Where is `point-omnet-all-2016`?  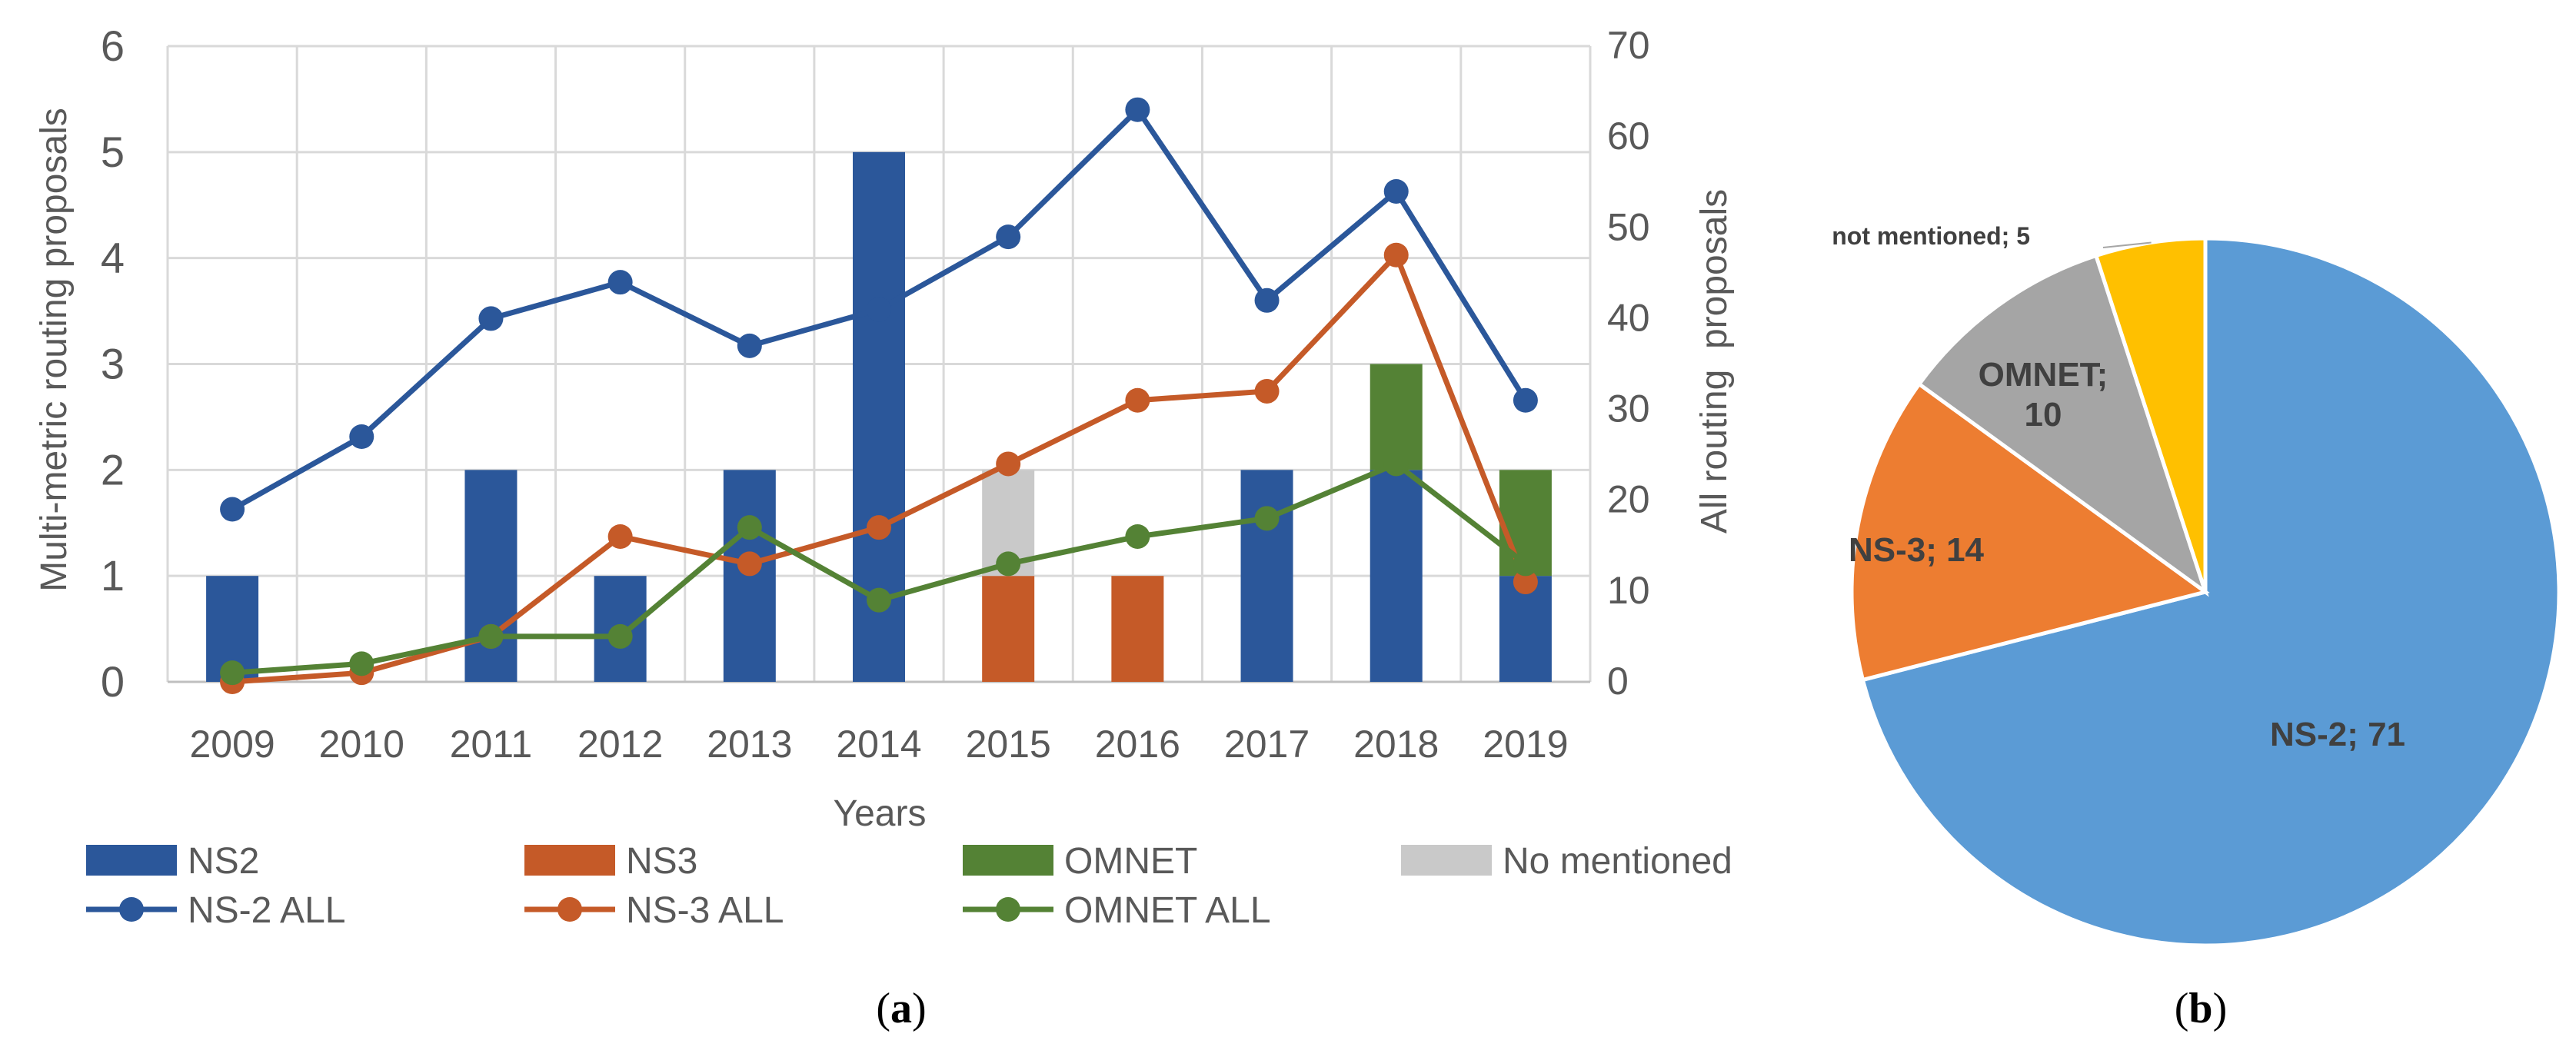
point-omnet-all-2016 is located at coordinates (1137, 536).